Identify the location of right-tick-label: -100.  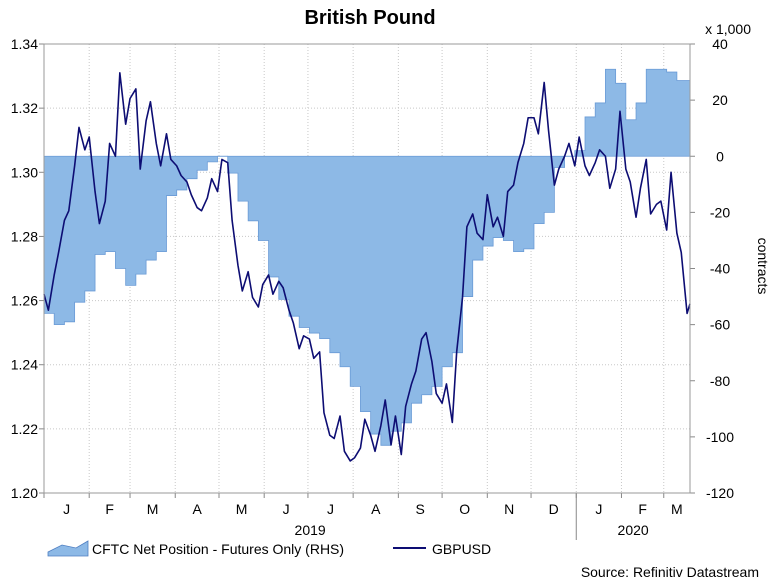
(720, 437).